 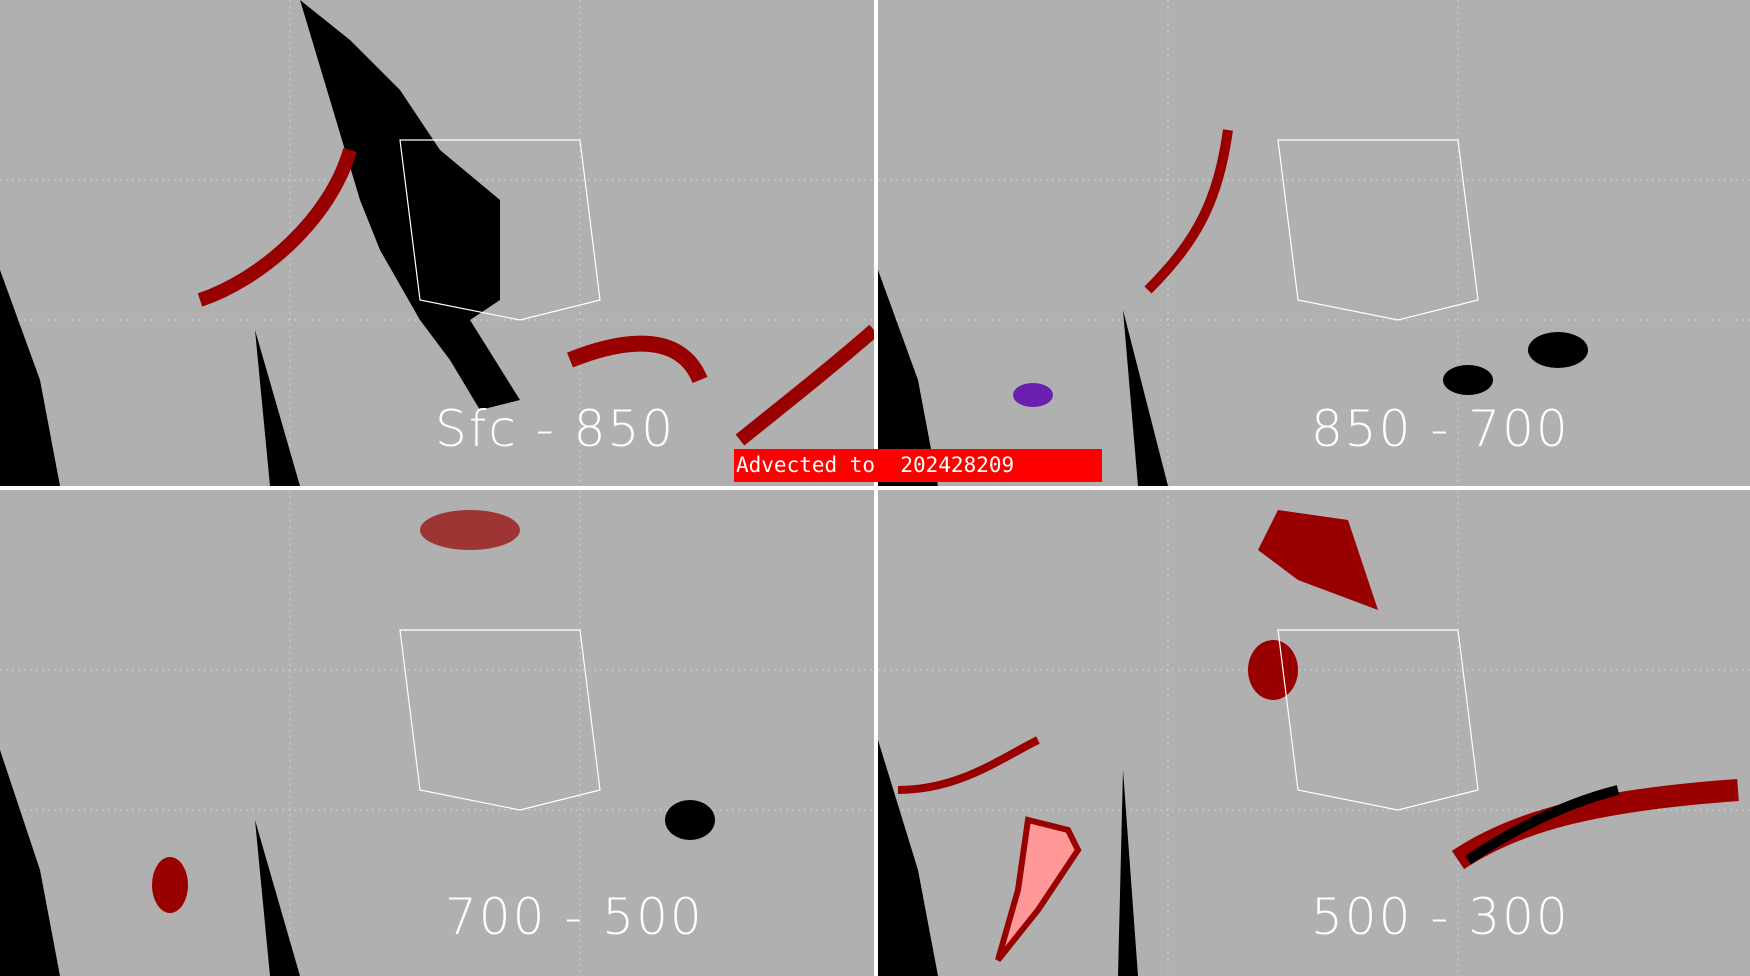 I want to click on panel-label: 850 - 700, so click(x=1440, y=429).